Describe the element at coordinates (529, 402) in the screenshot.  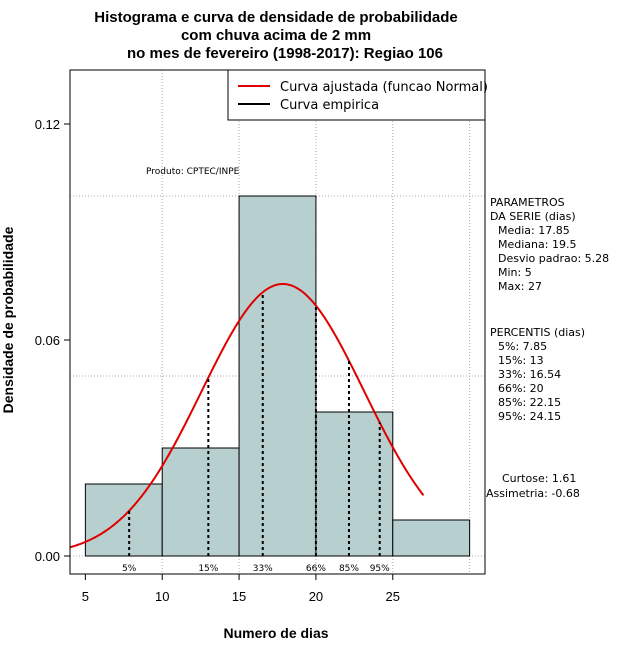
I see `pct-line-6: 85%: 22.15` at that location.